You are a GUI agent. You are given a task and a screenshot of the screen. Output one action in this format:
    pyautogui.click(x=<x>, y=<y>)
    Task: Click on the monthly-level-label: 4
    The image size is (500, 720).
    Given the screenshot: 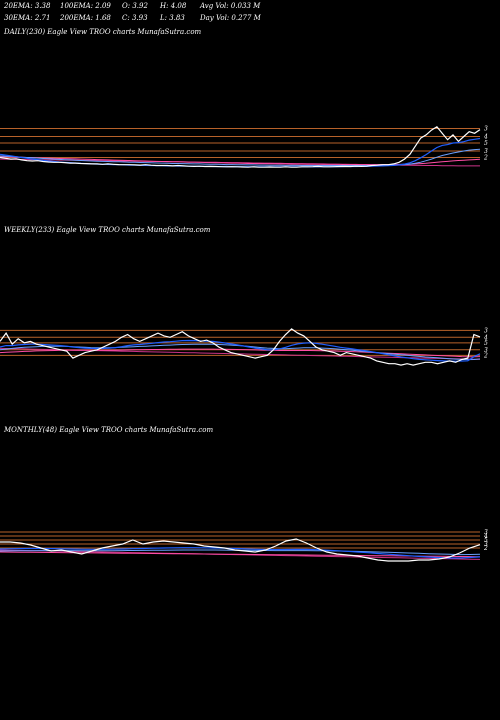 What is the action you would take?
    pyautogui.click(x=485, y=536)
    